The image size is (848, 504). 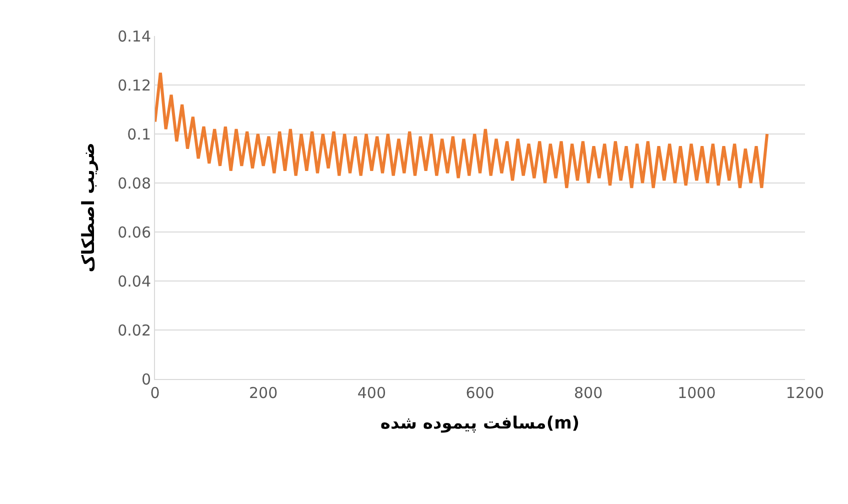 I want to click on x-tick-label: 1200, so click(x=805, y=393).